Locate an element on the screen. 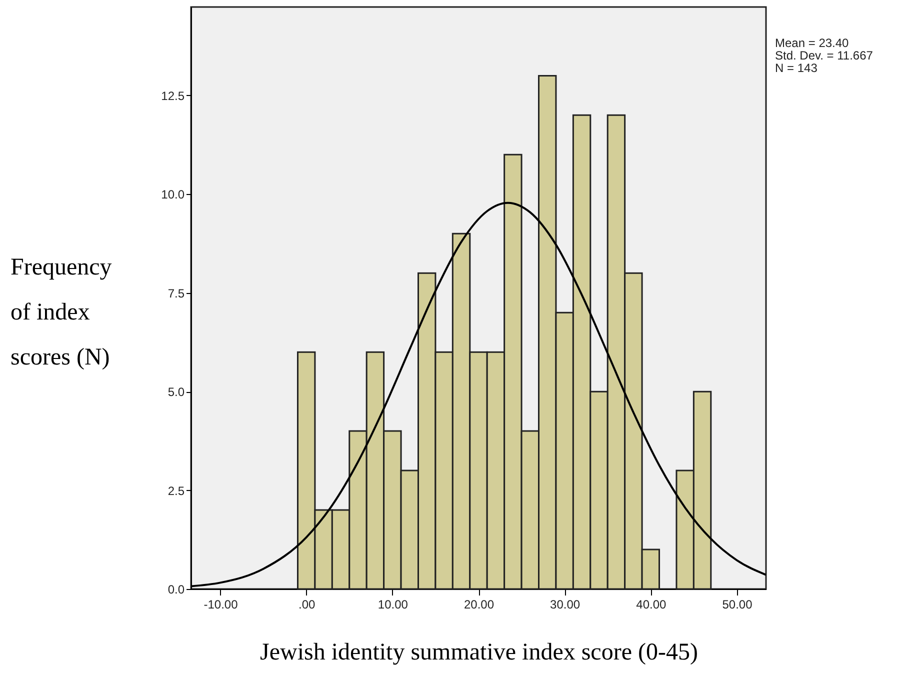  x-axis-title: Jewish identity summative index score (0-45) is located at coordinates (479, 653).